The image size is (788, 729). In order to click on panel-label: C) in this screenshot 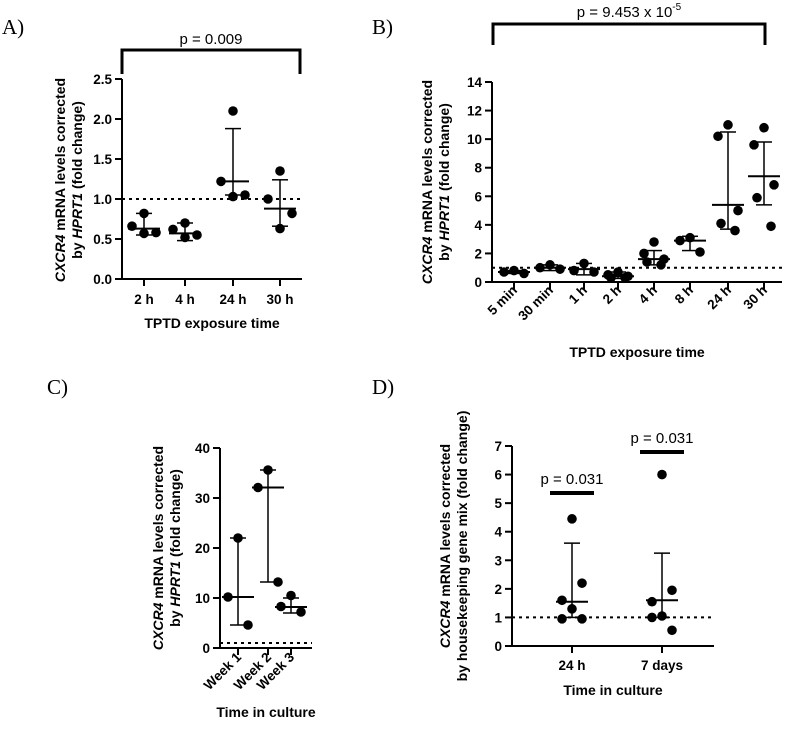, I will do `click(57, 387)`.